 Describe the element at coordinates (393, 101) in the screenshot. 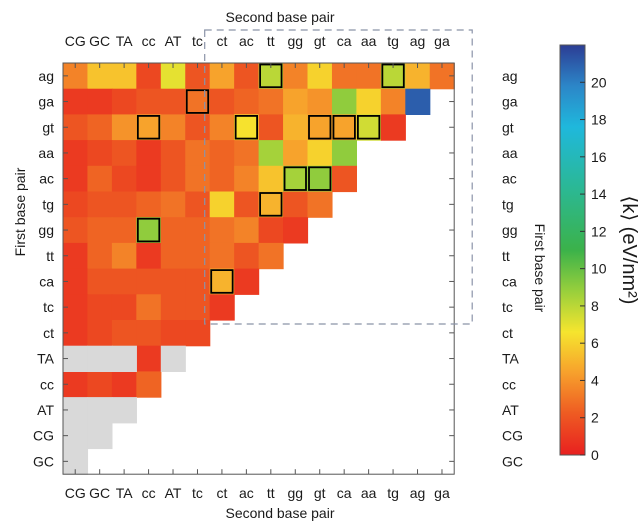

I see `cell-ga-tg` at that location.